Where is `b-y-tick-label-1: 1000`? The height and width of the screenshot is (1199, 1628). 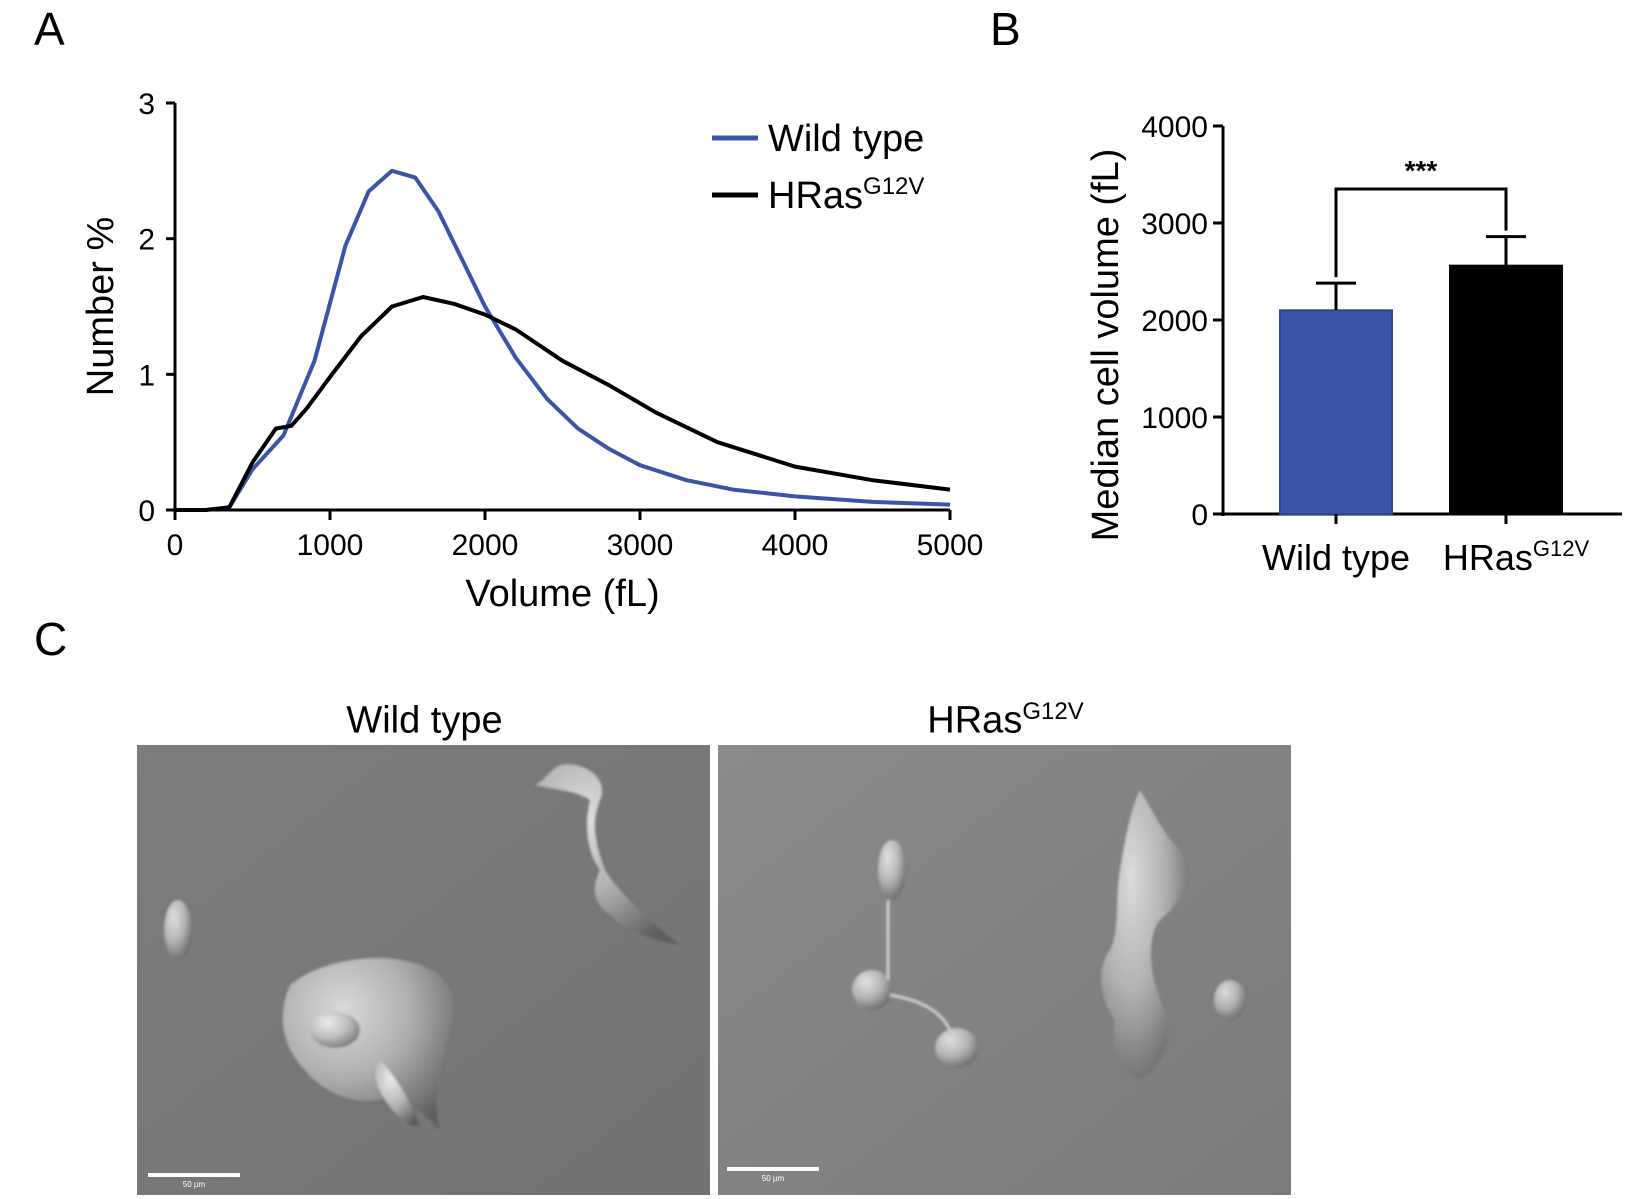
b-y-tick-label-1: 1000 is located at coordinates (1174, 418).